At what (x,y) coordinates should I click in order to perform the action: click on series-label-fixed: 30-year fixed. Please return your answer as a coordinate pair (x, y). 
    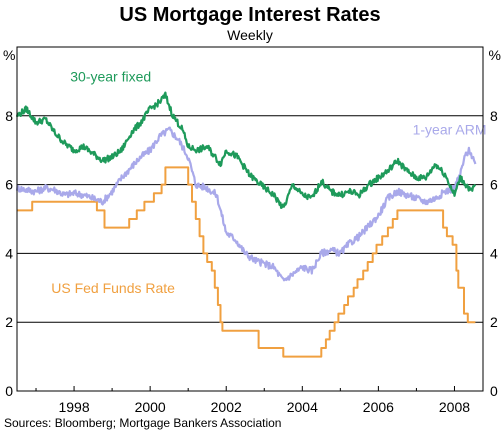
    Looking at the image, I should click on (110, 76).